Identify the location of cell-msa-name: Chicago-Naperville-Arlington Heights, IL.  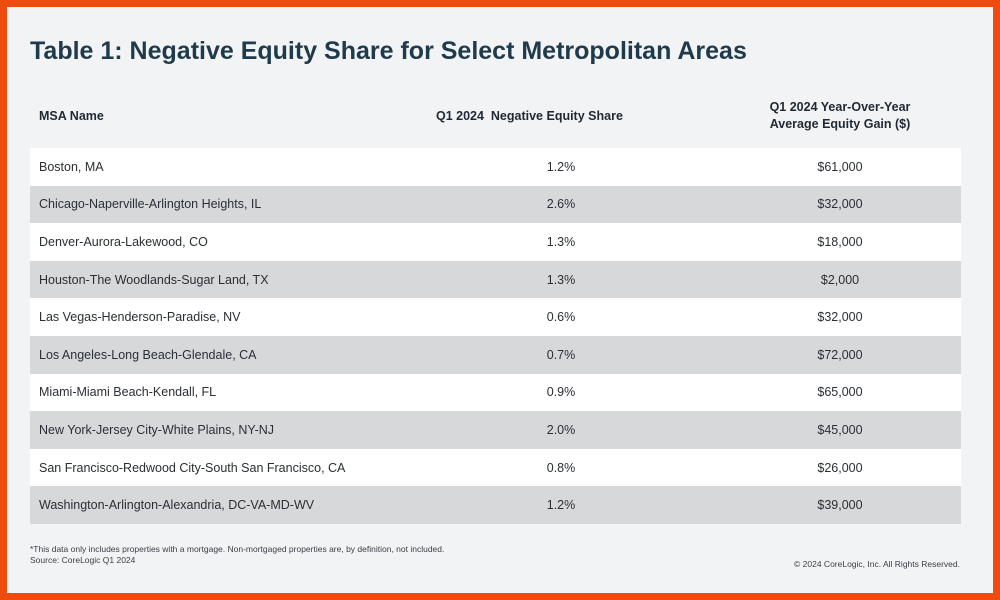
(150, 204).